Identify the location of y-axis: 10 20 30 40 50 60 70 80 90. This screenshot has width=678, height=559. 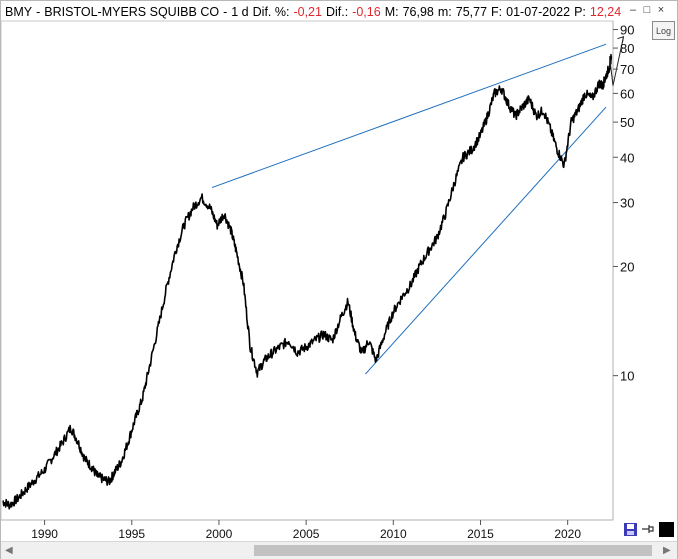
(623, 203).